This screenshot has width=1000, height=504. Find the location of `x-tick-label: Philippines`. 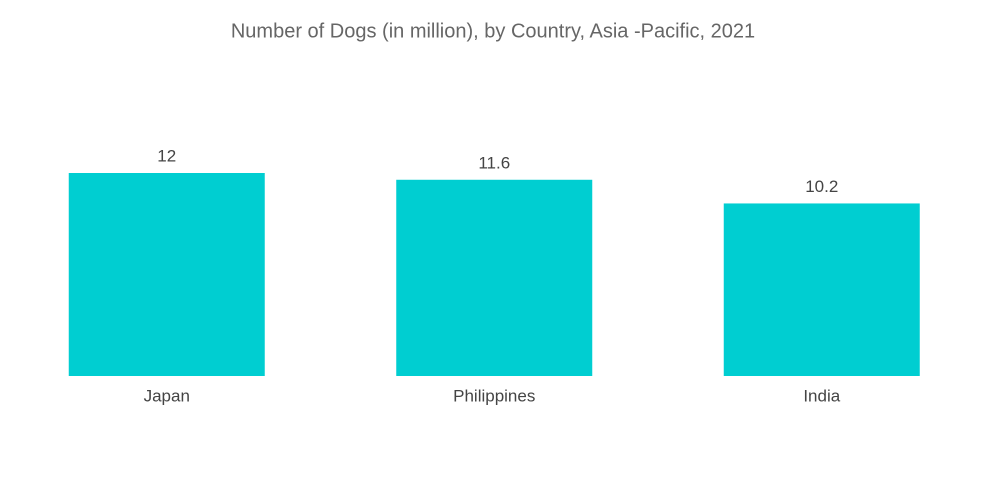

x-tick-label: Philippines is located at coordinates (494, 395).